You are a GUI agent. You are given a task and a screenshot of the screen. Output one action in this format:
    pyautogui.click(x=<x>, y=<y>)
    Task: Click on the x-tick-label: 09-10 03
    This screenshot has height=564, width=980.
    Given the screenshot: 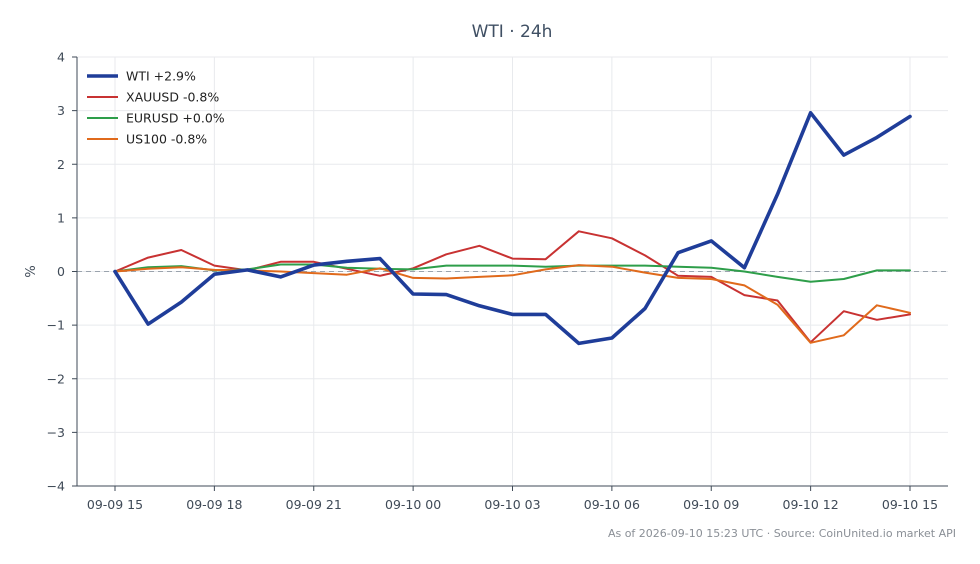 What is the action you would take?
    pyautogui.click(x=512, y=504)
    